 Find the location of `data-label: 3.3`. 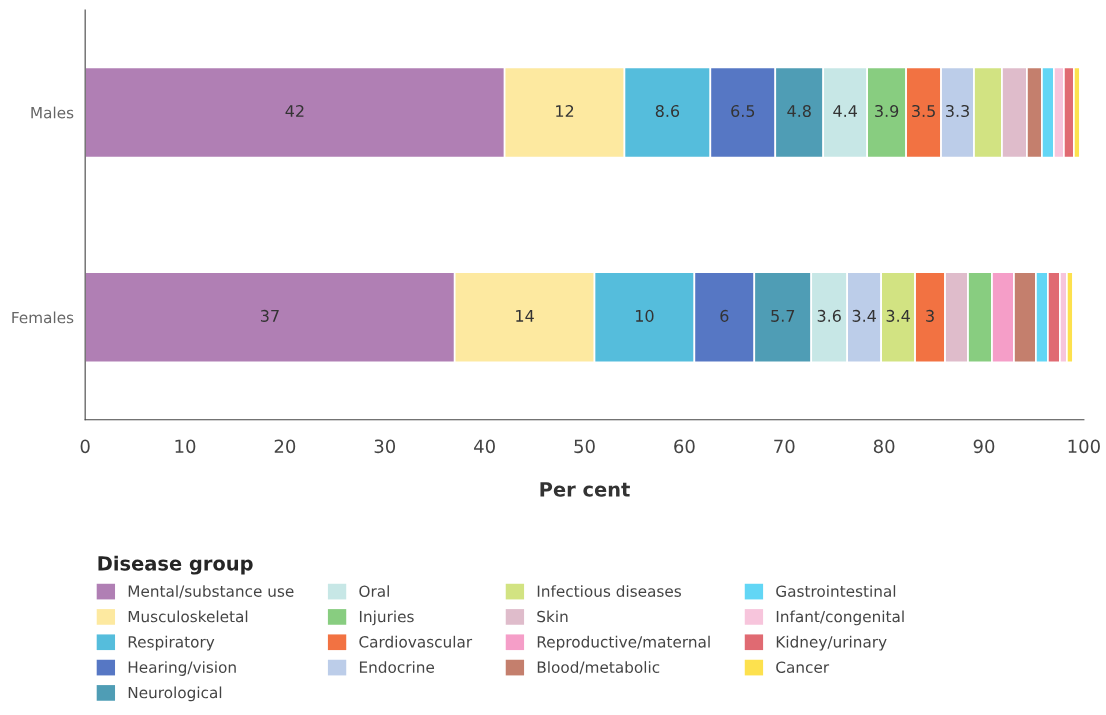

data-label: 3.3 is located at coordinates (957, 111).